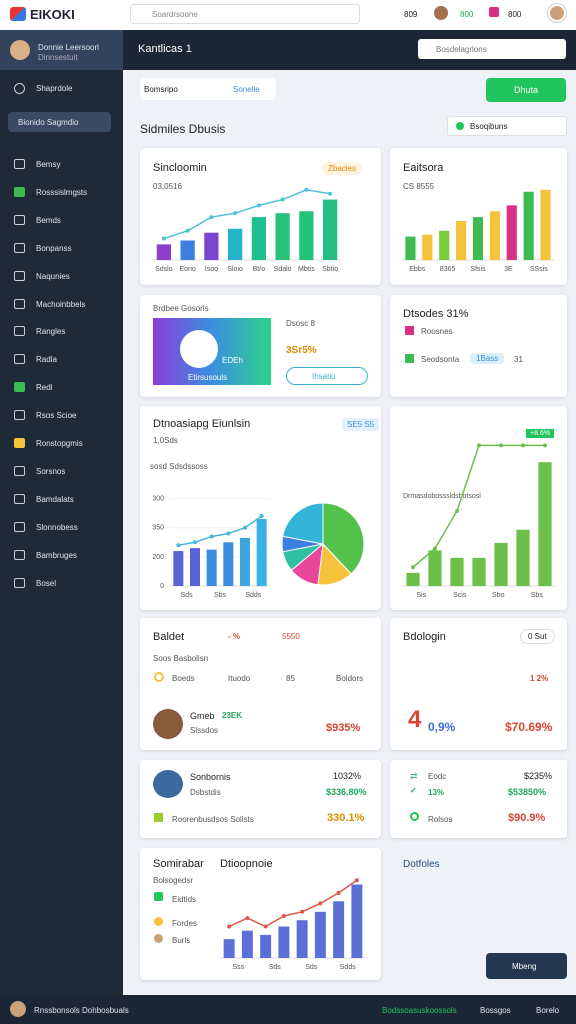 This screenshot has width=576, height=1024. I want to click on nav-item: Redl, so click(44, 388).